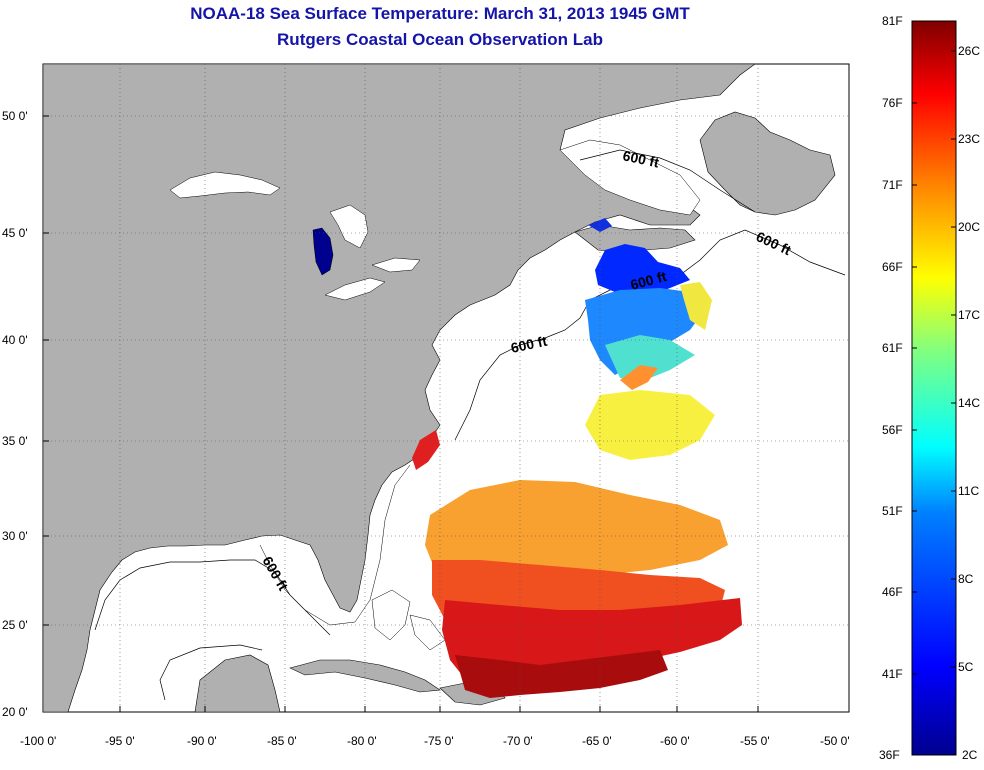 The width and height of the screenshot is (984, 770). Describe the element at coordinates (439, 741) in the screenshot. I see `x-tick-label: -75 0'` at that location.